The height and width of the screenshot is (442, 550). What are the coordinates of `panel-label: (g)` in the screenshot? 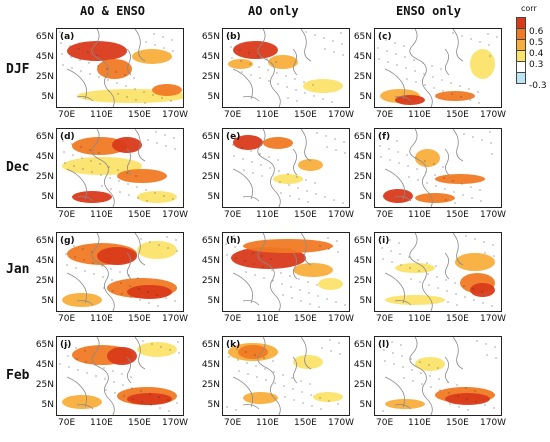 It's located at (67, 241).